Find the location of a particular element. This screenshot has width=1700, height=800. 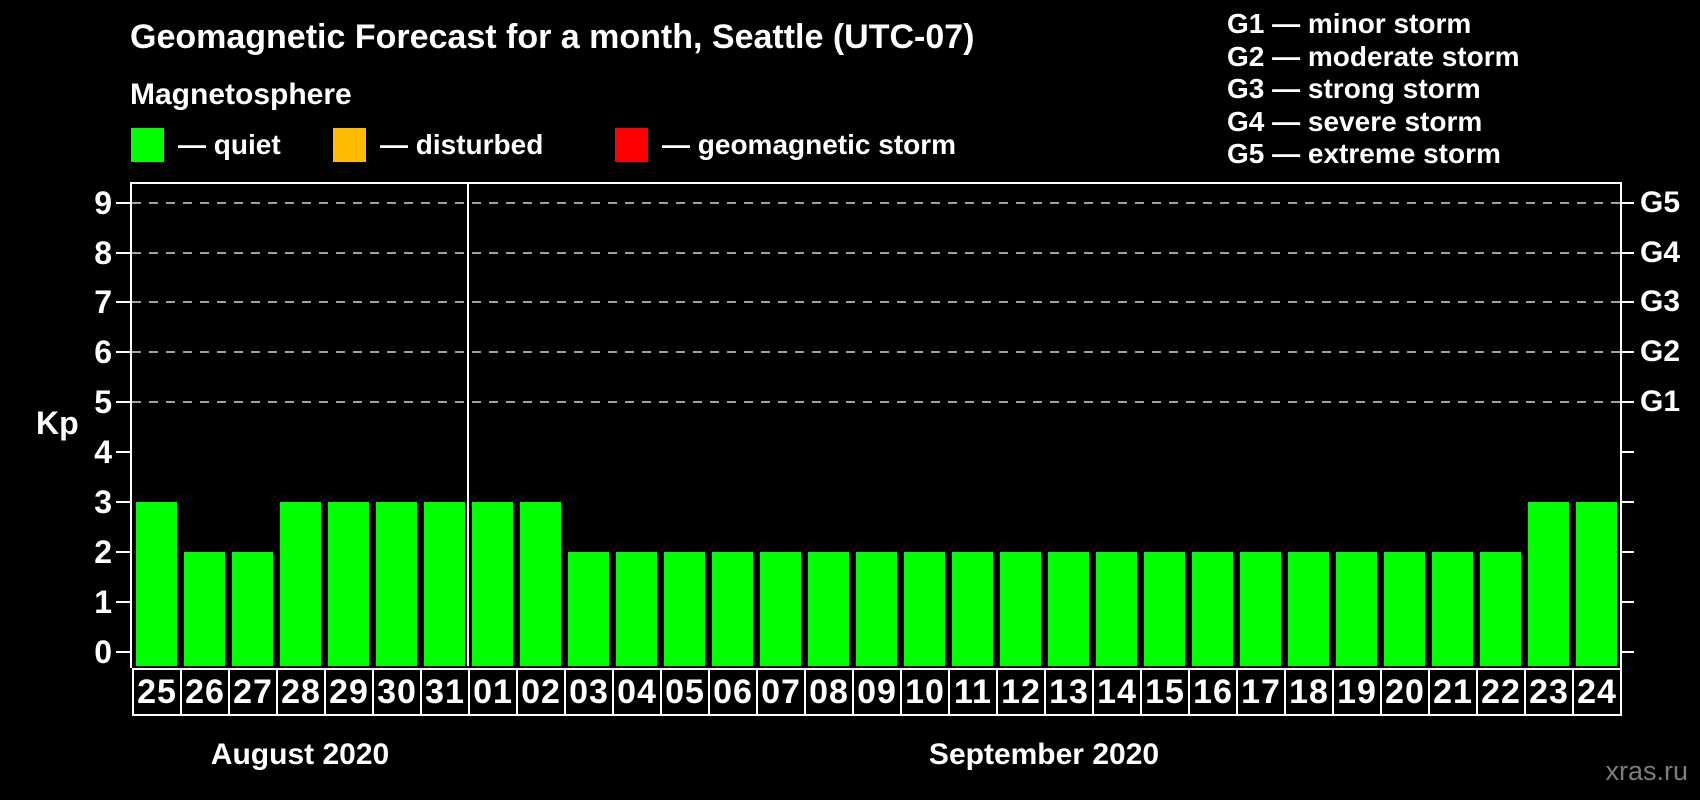

y-tick-label-3: 3 is located at coordinates (103, 502).